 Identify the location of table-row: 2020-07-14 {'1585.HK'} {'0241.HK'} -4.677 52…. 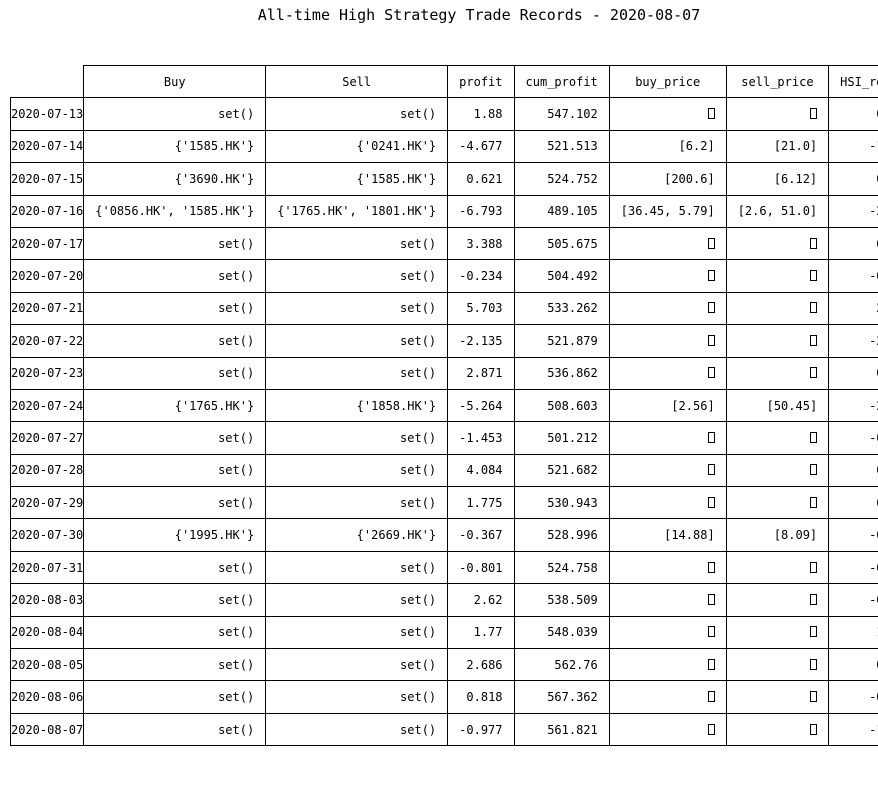
(443, 146).